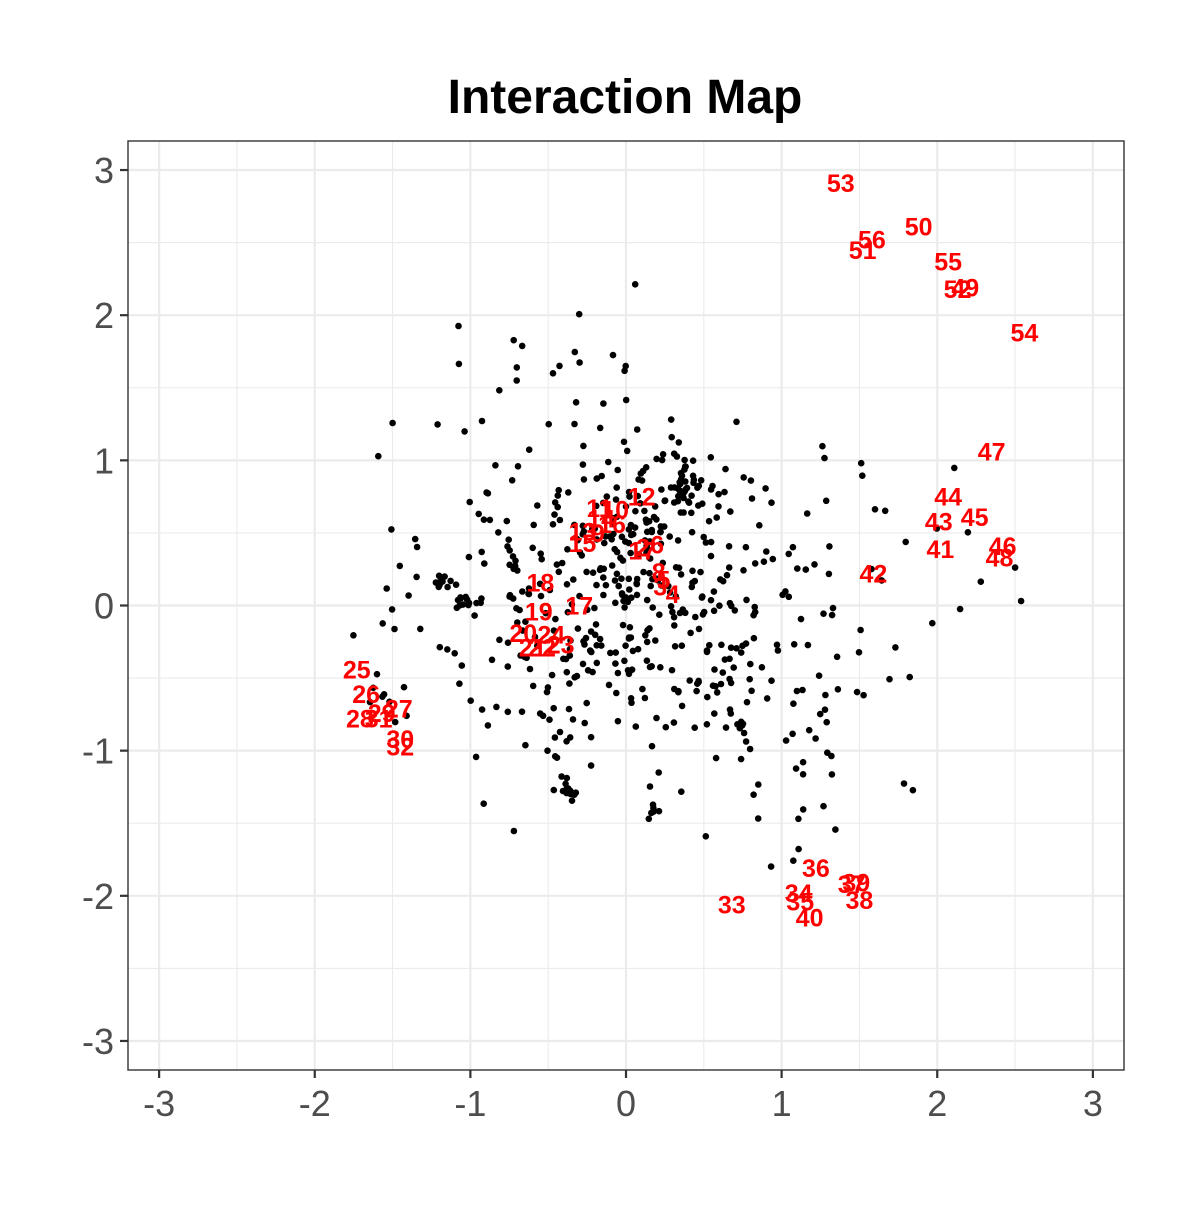 Image resolution: width=1200 pixels, height=1205 pixels. Describe the element at coordinates (635, 551) in the screenshot. I see `point-label: 1` at that location.